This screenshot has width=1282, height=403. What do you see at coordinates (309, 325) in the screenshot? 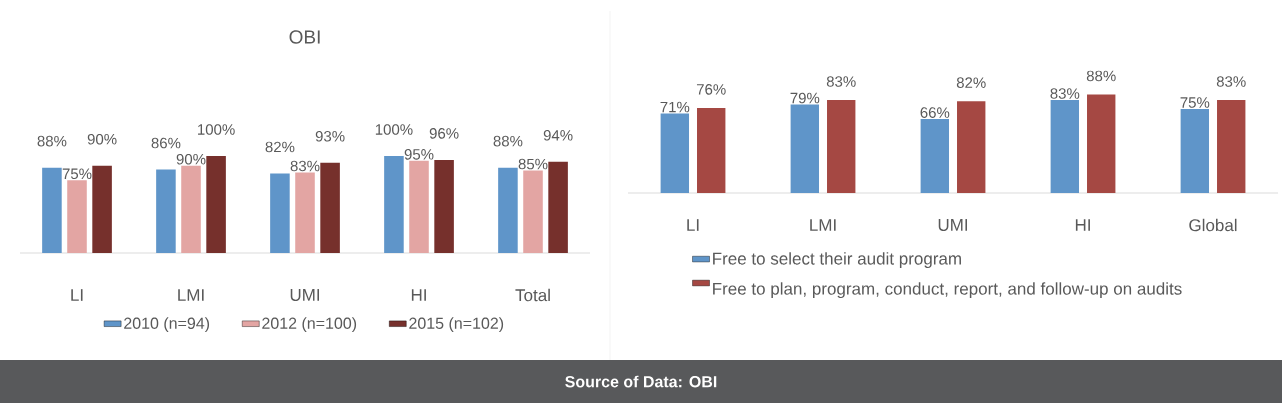
I see `legend-label: 2012 (n=100)` at bounding box center [309, 325].